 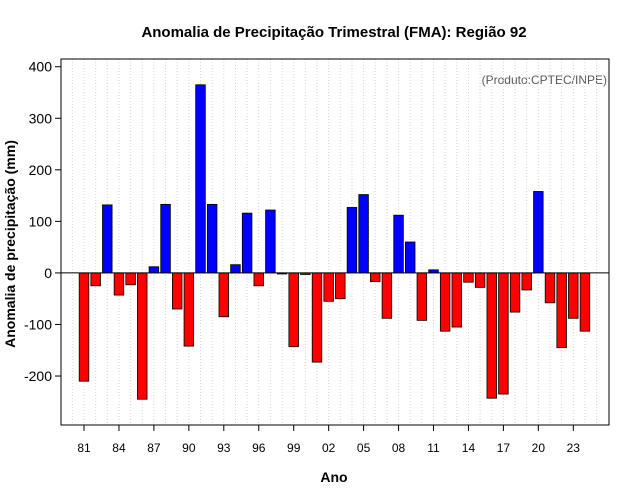 What do you see at coordinates (212, 238) in the screenshot?
I see `bar-1992` at bounding box center [212, 238].